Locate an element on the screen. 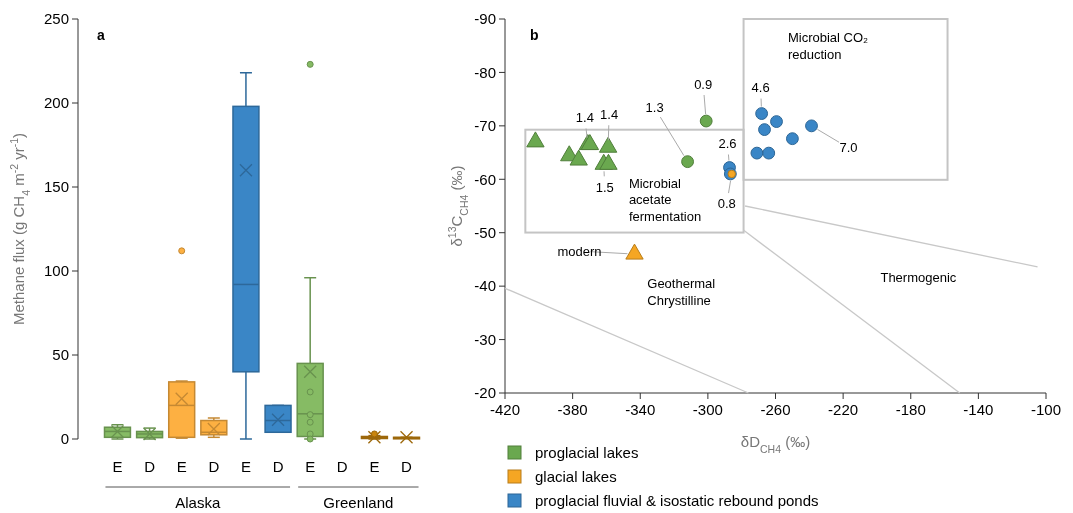  x-tick-label: -100 is located at coordinates (1046, 409).